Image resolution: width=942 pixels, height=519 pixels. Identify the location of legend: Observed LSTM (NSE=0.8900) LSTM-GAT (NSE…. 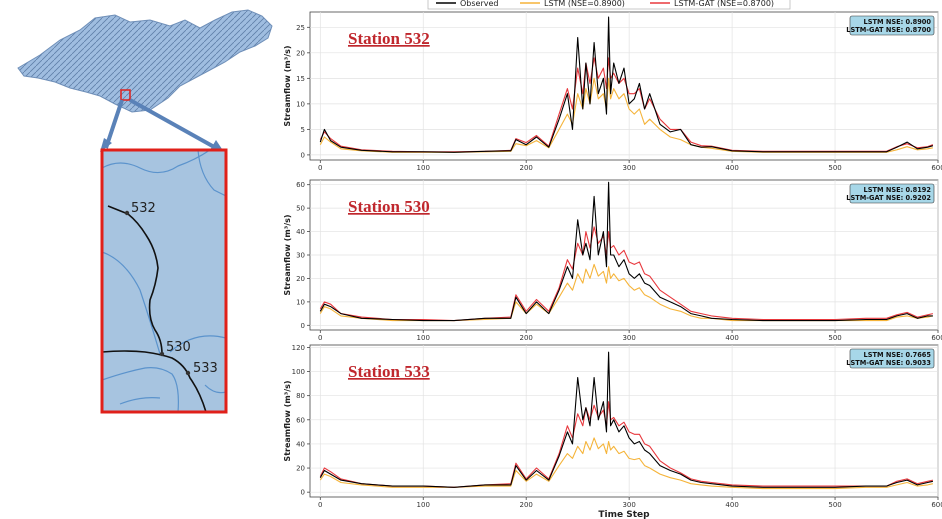
(609, 5).